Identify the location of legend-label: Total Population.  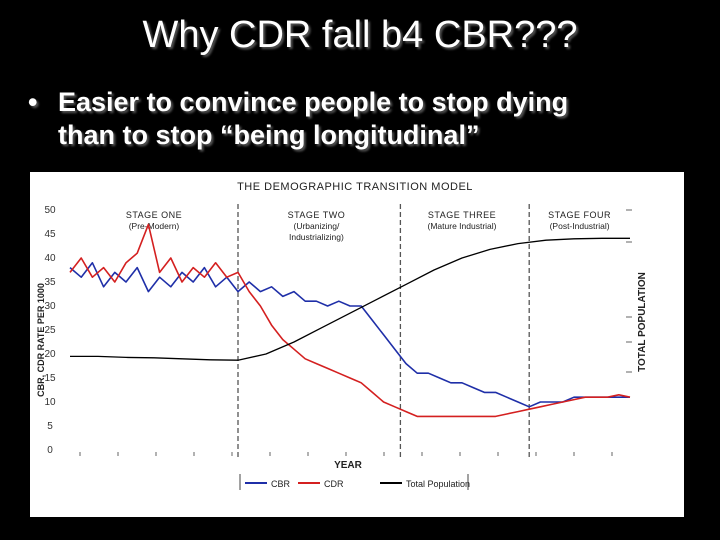
(438, 484).